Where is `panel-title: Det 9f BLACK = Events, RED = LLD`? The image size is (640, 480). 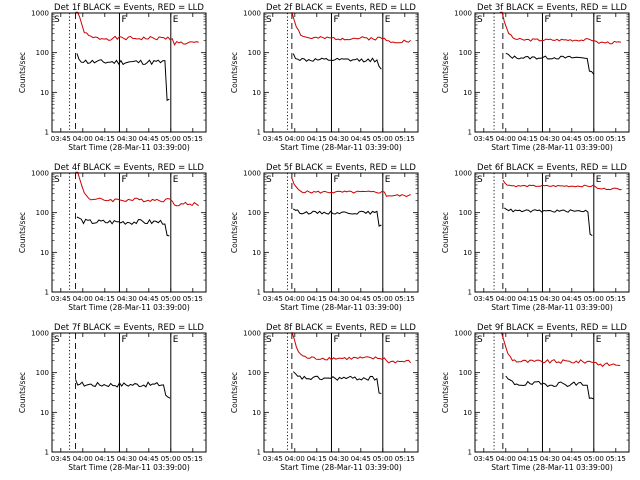
panel-title: Det 9f BLACK = Events, RED = LLD is located at coordinates (552, 328).